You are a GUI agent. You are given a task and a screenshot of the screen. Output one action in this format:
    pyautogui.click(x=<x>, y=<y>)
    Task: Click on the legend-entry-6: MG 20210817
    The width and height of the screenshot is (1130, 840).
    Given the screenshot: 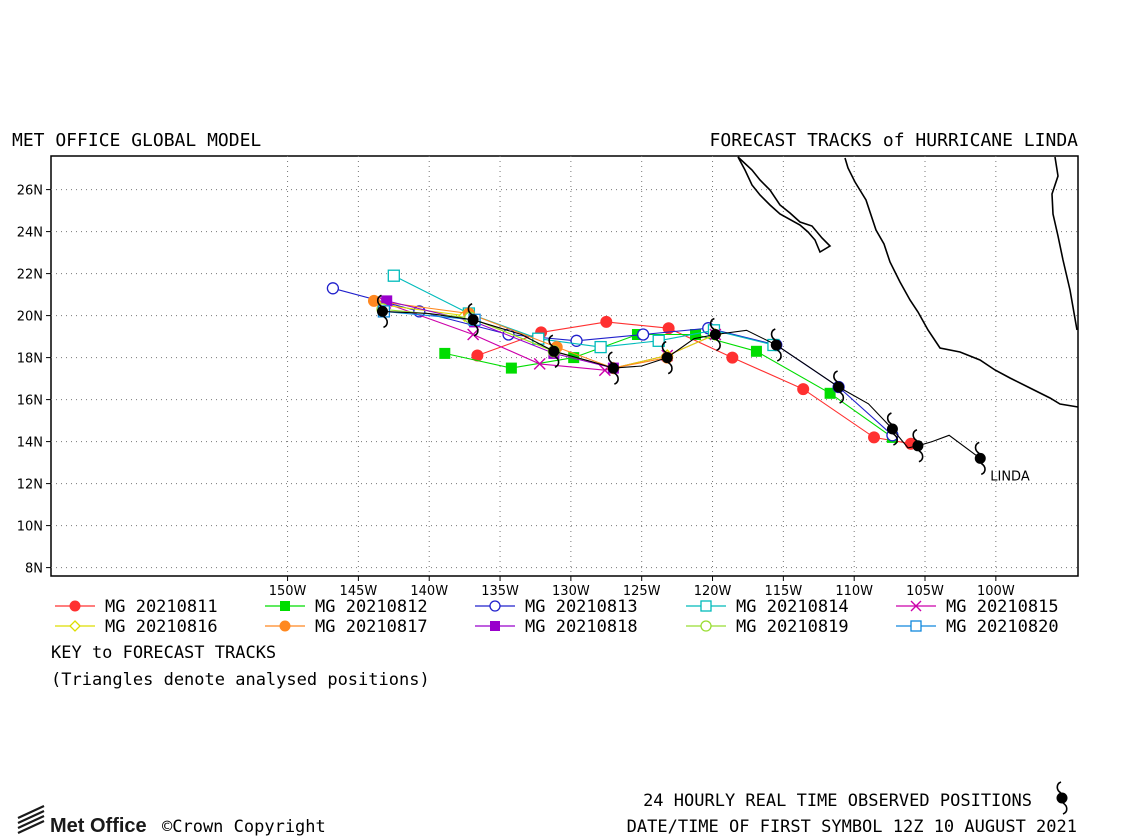 What is the action you would take?
    pyautogui.click(x=346, y=627)
    